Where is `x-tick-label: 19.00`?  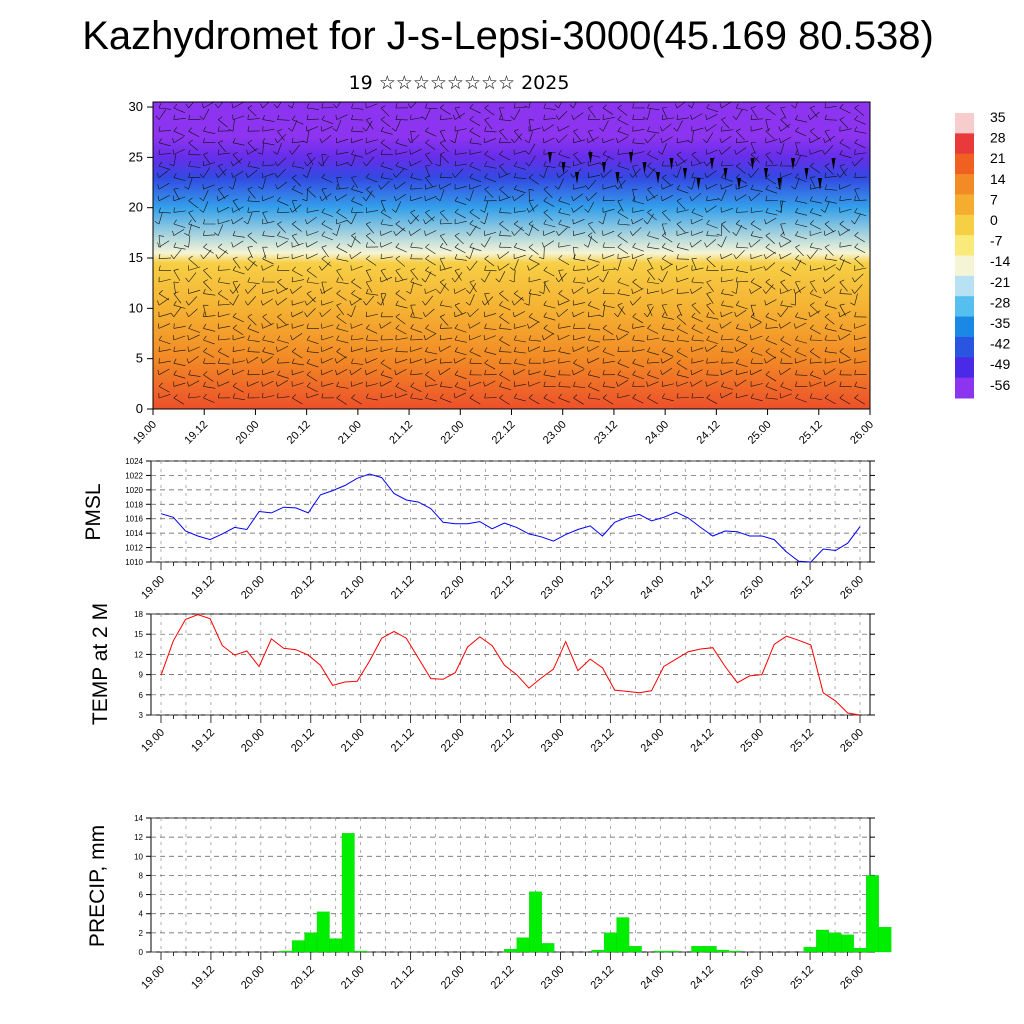 x-tick-label: 19.00 is located at coordinates (153, 741).